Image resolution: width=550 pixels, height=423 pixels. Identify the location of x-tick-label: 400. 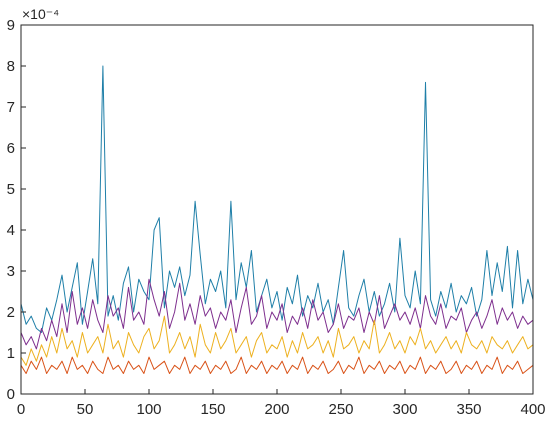
(532, 409).